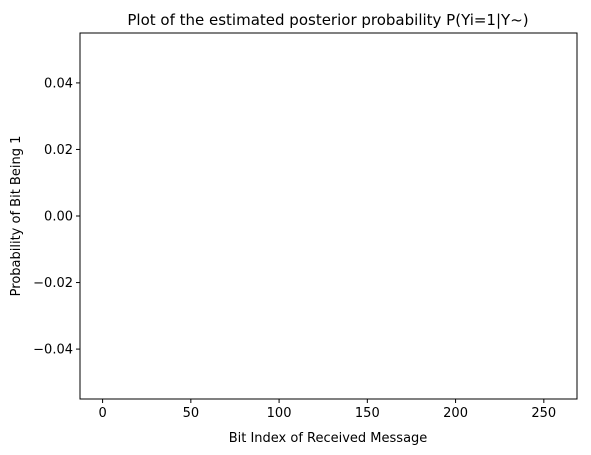 The image size is (591, 455). What do you see at coordinates (58, 83) in the screenshot?
I see `y-tick-label: 0.04` at bounding box center [58, 83].